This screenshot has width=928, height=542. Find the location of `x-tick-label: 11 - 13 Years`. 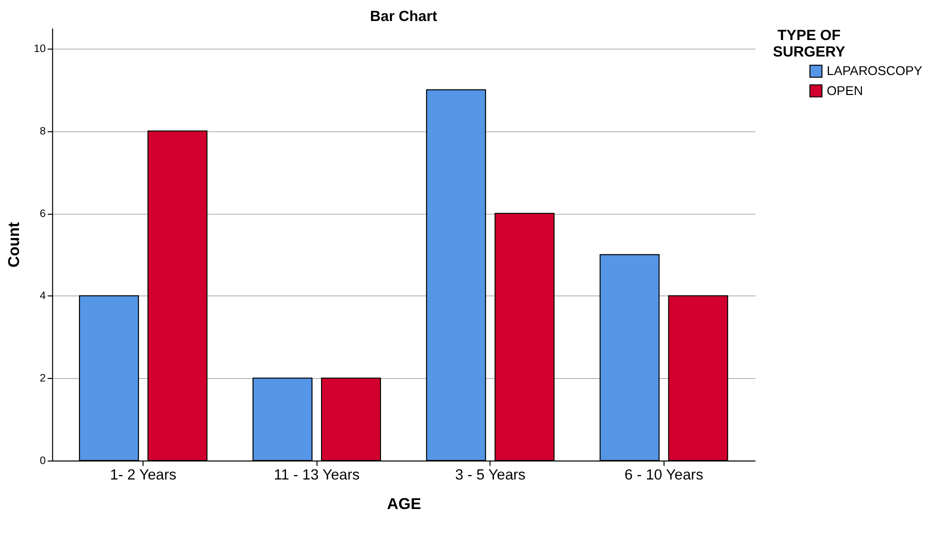

x-tick-label: 11 - 13 Years is located at coordinates (317, 476).